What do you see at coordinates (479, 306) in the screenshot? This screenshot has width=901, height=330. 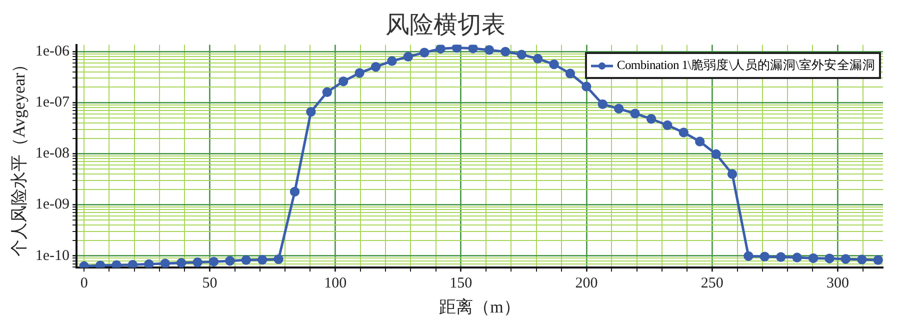 I see `x-axis-title: 距离（m）` at bounding box center [479, 306].